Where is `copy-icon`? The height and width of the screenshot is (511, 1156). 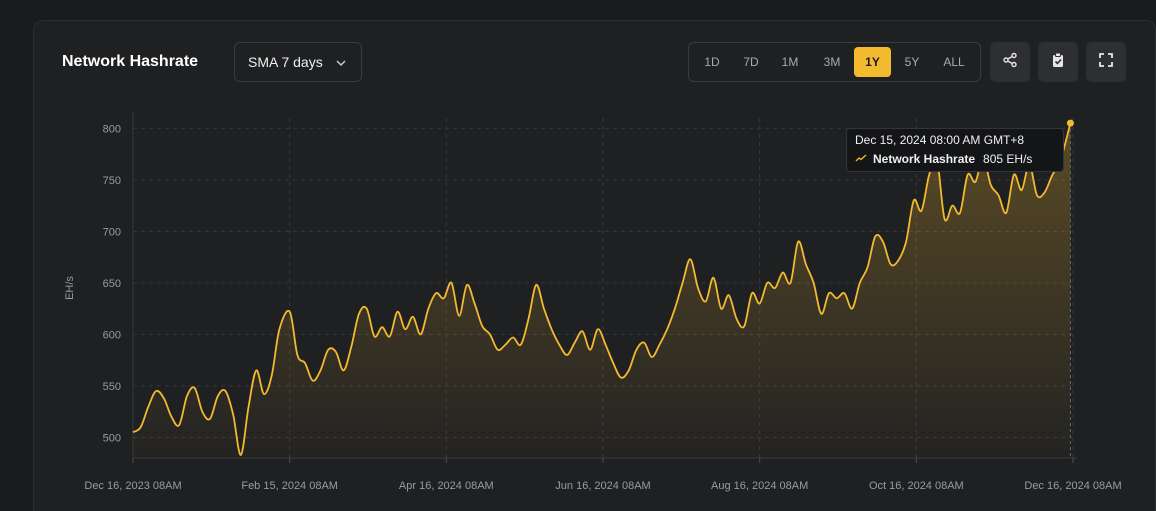
copy-icon is located at coordinates (1058, 62).